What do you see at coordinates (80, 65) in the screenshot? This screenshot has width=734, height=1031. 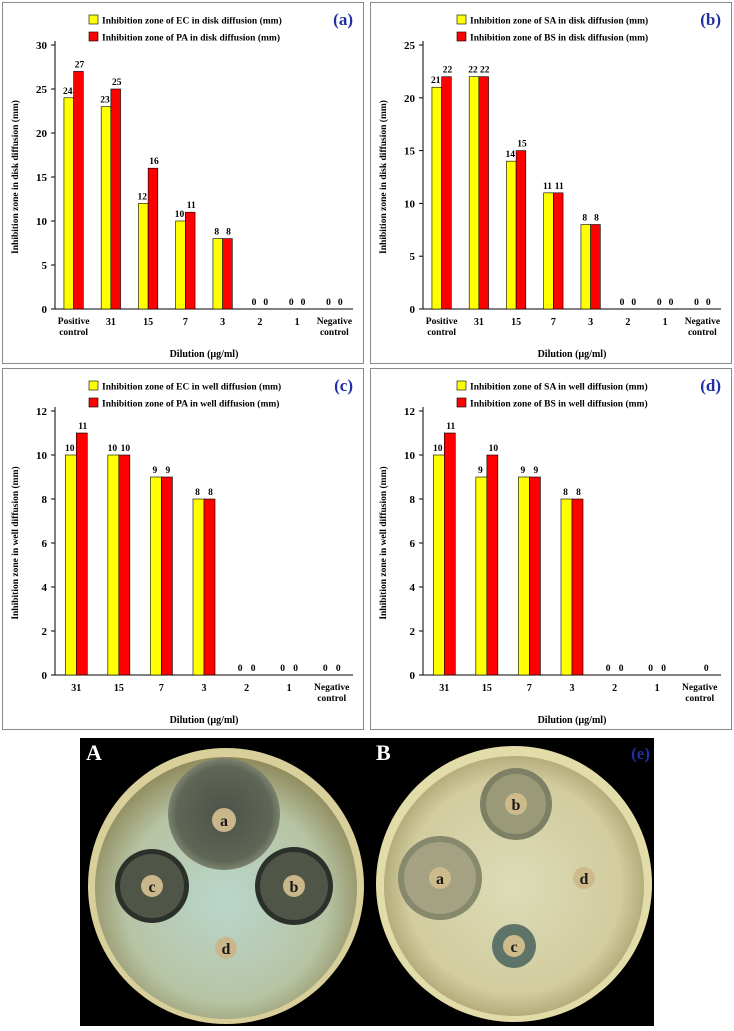 I see `data-label: 27` at bounding box center [80, 65].